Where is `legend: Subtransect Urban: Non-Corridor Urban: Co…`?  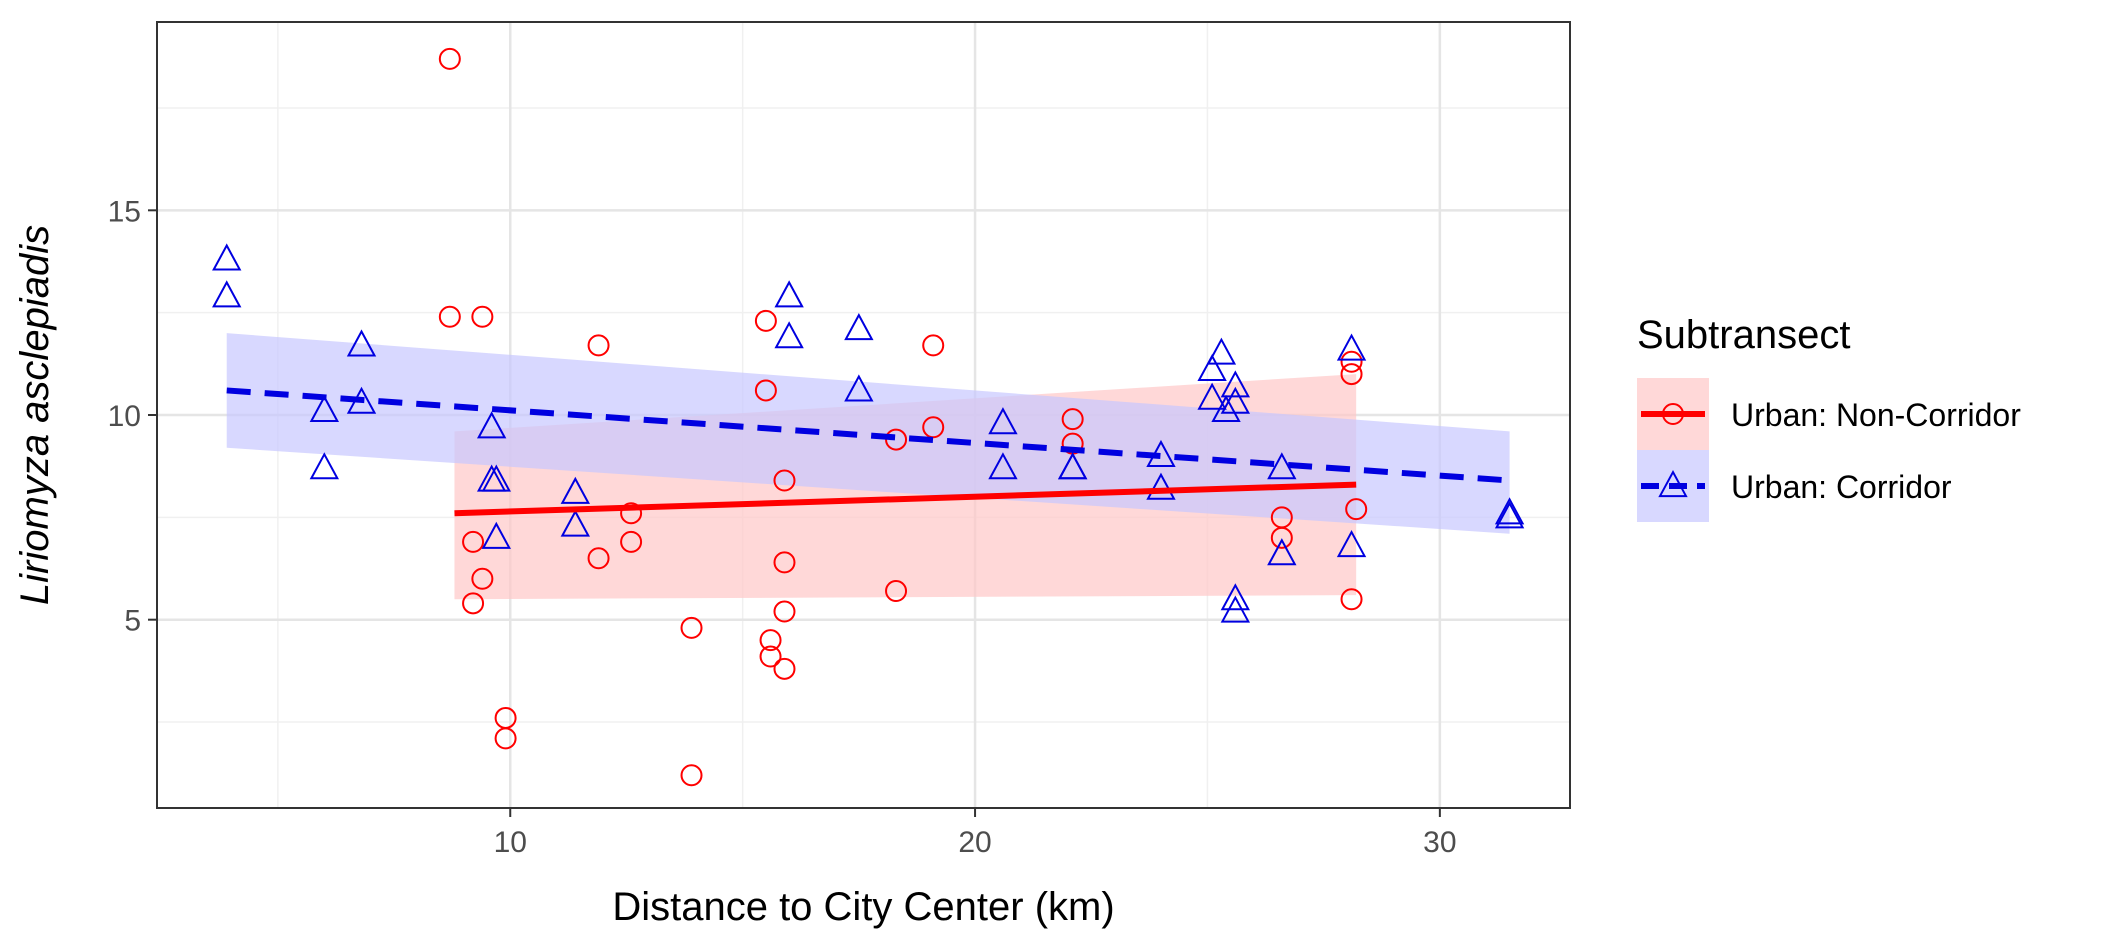
legend: Subtransect Urban: Non-Corridor Urban: Co… is located at coordinates (1829, 417).